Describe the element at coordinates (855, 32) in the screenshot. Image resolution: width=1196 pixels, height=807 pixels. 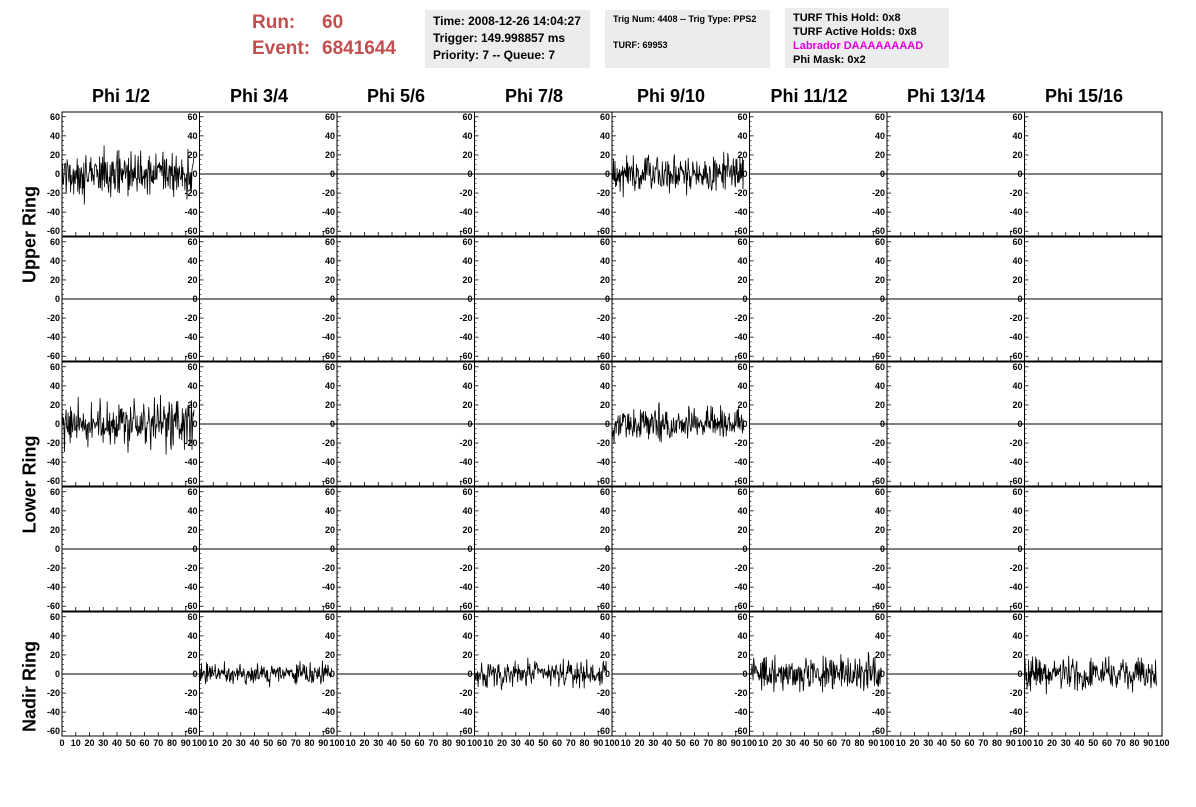
I see `turf-active-text: TURF Active Holds: 0x8` at that location.